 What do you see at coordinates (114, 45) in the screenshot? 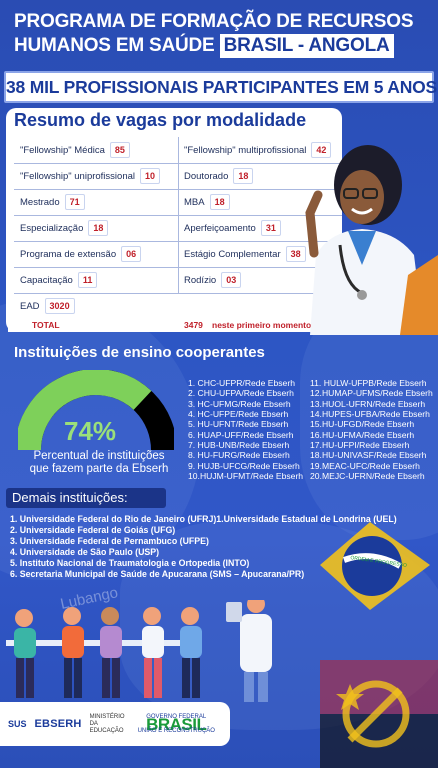
I see `title-line-2-prefix: HUMANOS EM SAÚDE` at bounding box center [114, 45].